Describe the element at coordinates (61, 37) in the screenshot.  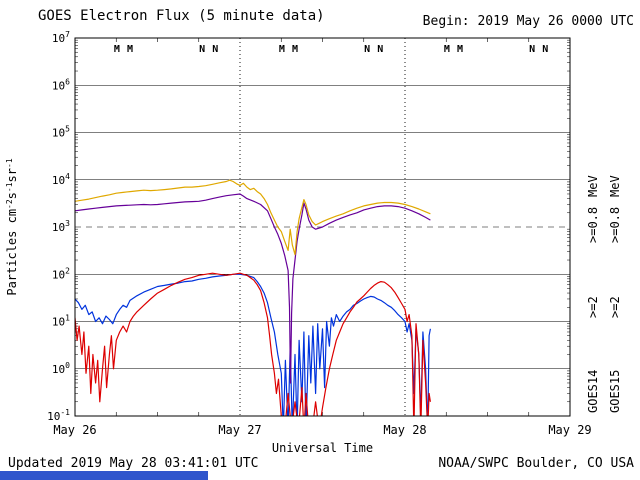
I see `y-tick-label: 10⁷` at that location.